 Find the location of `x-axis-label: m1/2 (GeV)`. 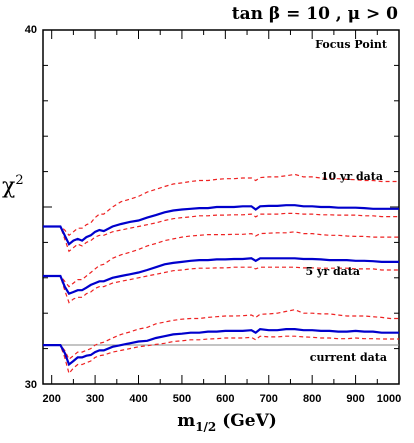

x-axis-label: m1/2 (GeV) is located at coordinates (227, 422).